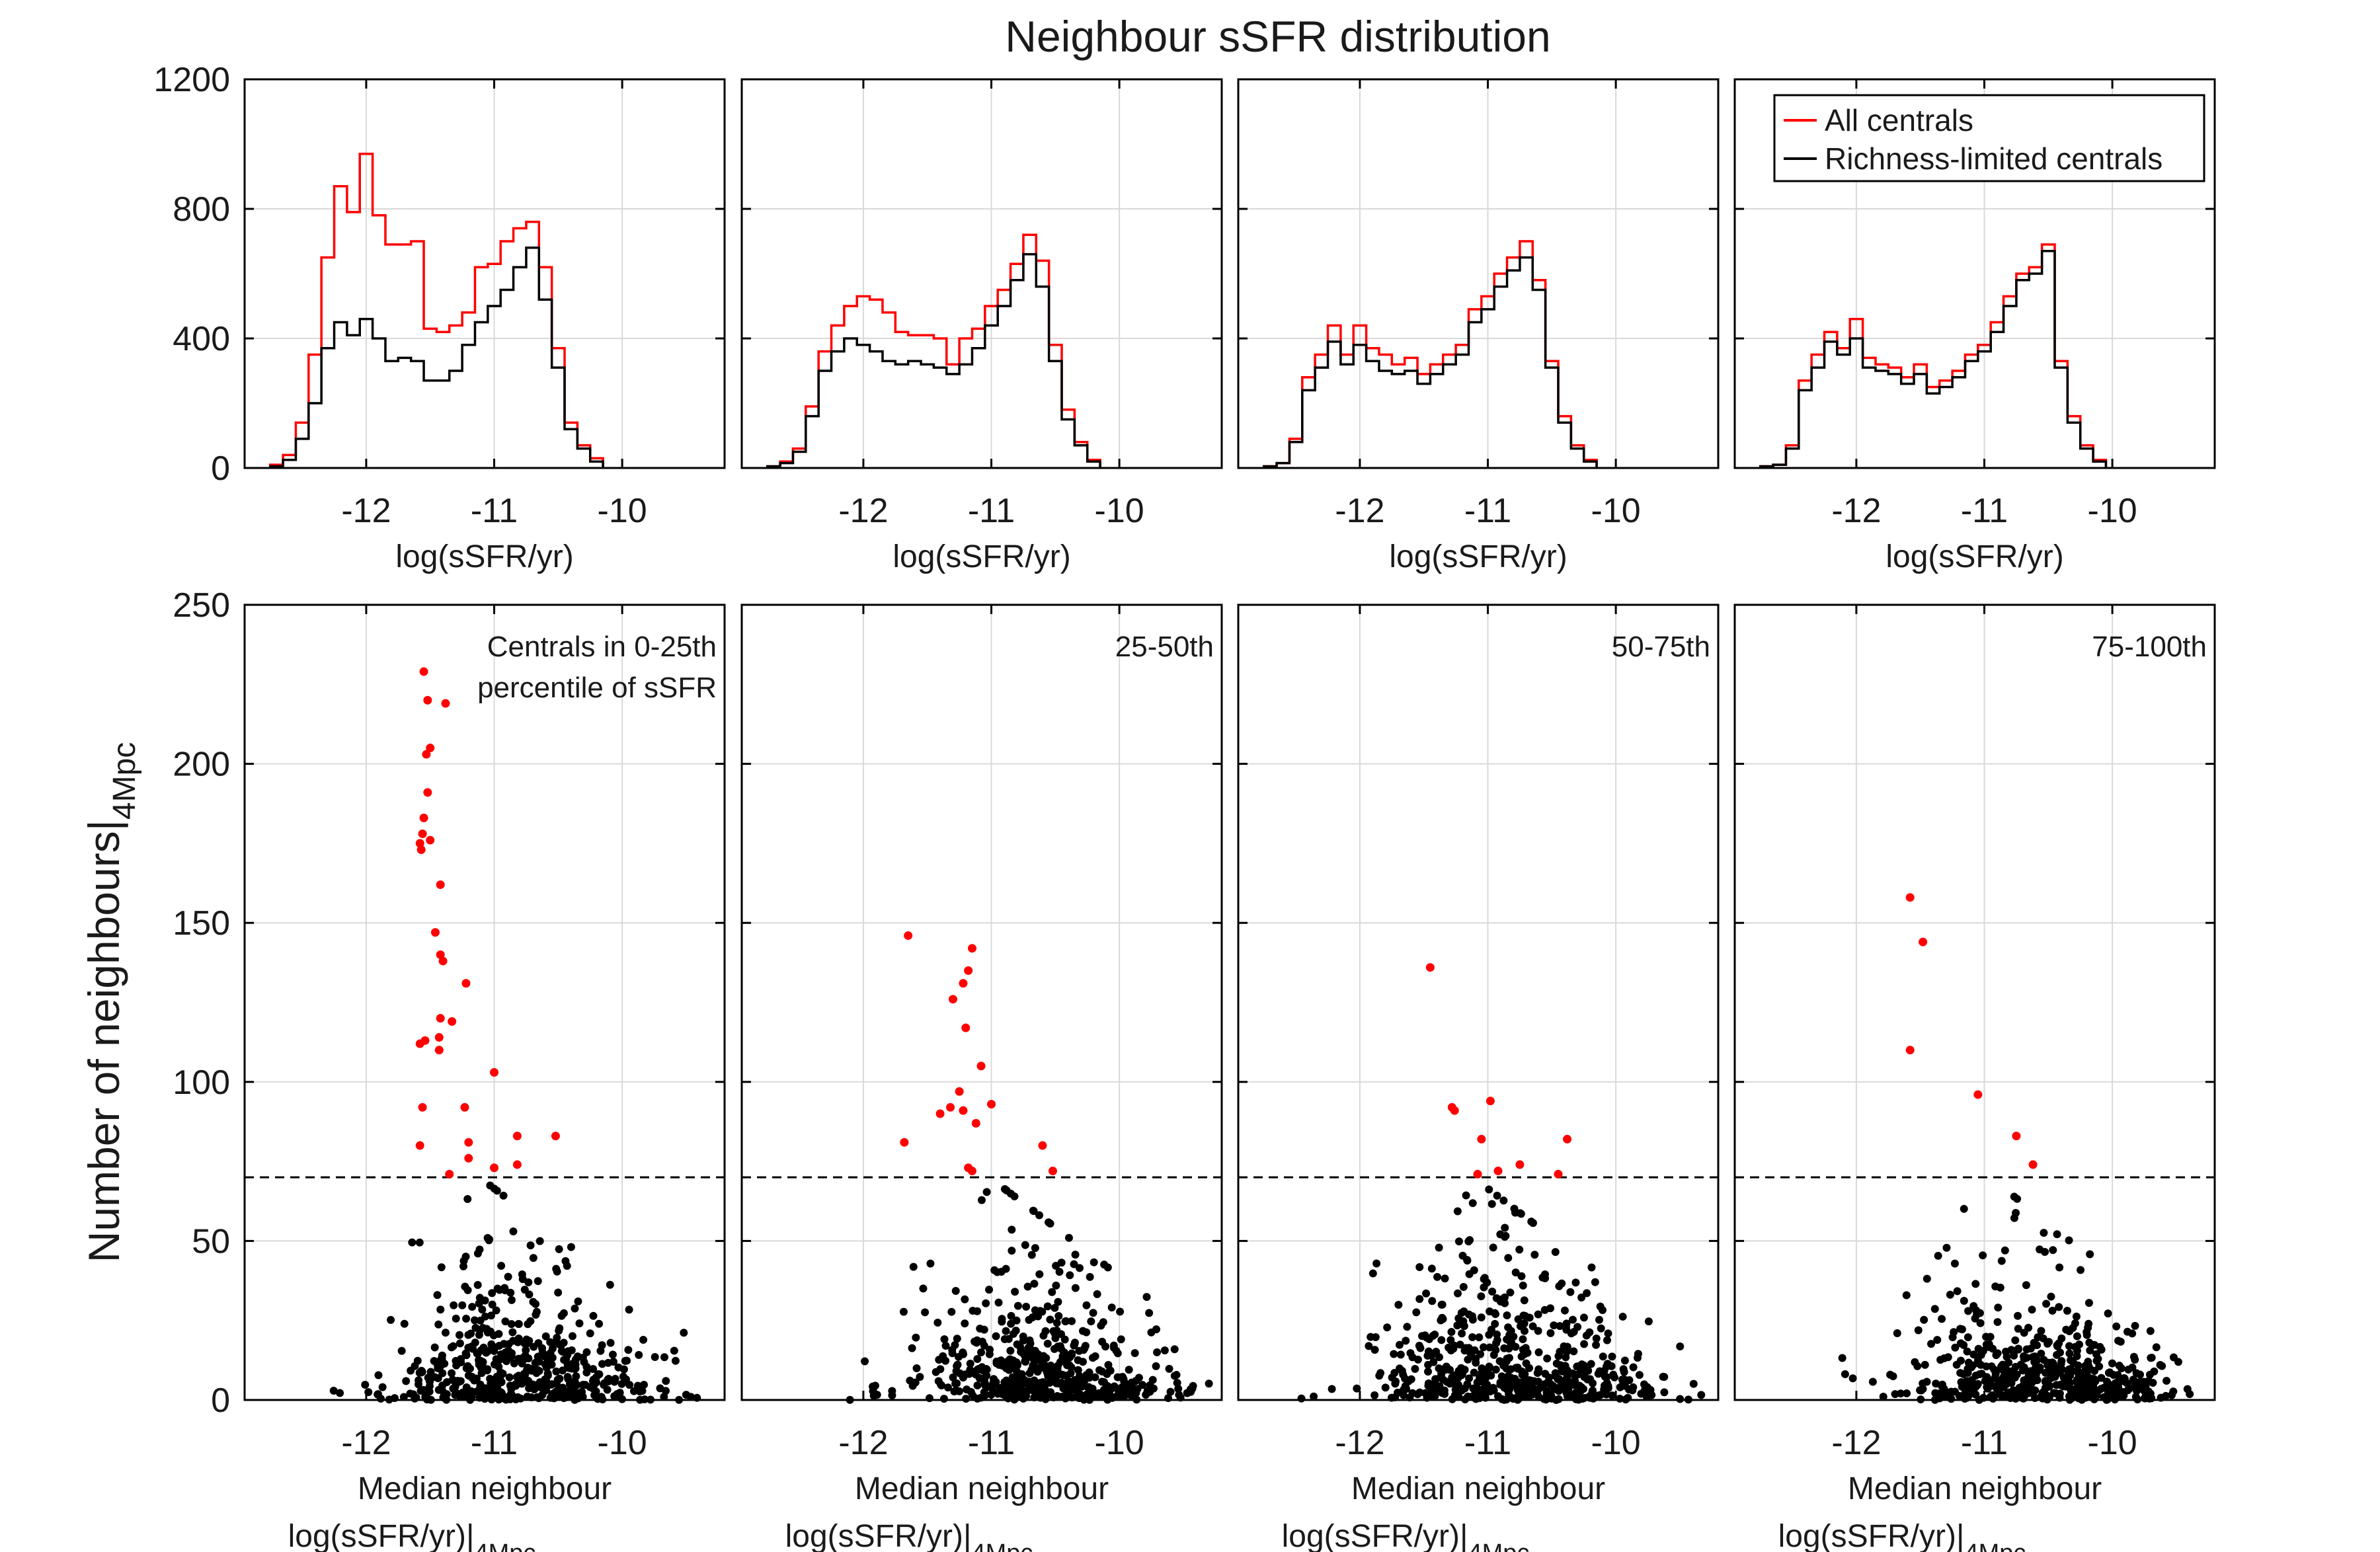  Describe the element at coordinates (201, 339) in the screenshot. I see `y-tick-label: 400` at that location.